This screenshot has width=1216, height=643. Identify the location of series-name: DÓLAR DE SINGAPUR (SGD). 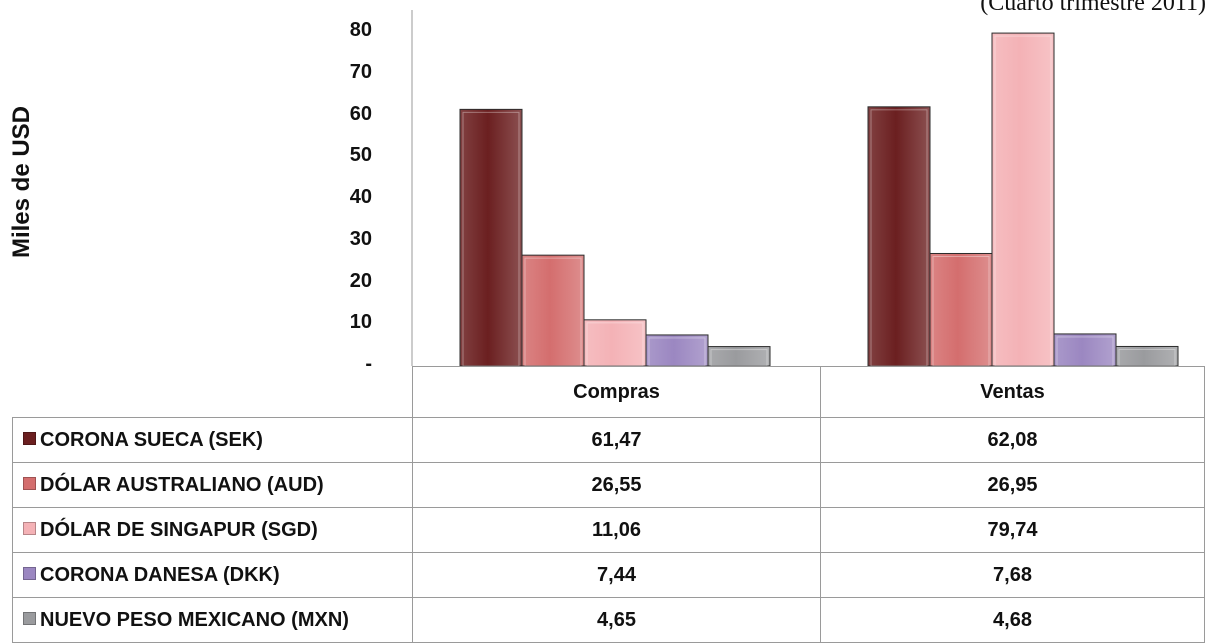
(179, 529).